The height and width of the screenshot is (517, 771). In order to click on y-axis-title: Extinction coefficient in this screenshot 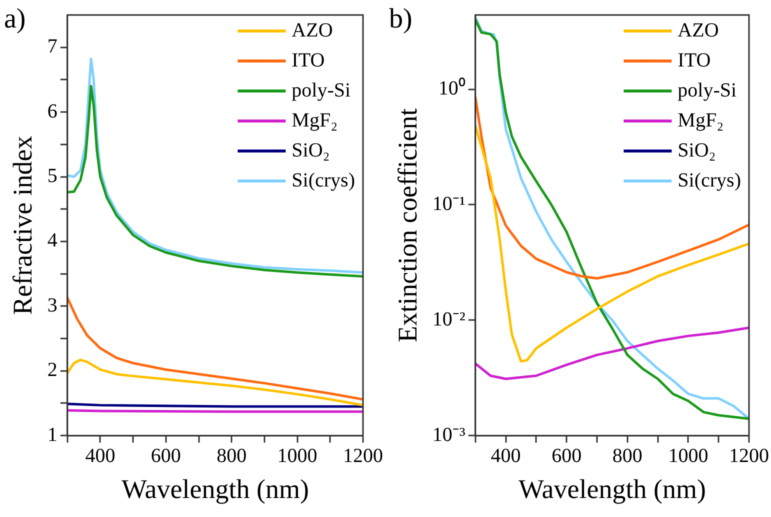, I will do `click(407, 225)`.